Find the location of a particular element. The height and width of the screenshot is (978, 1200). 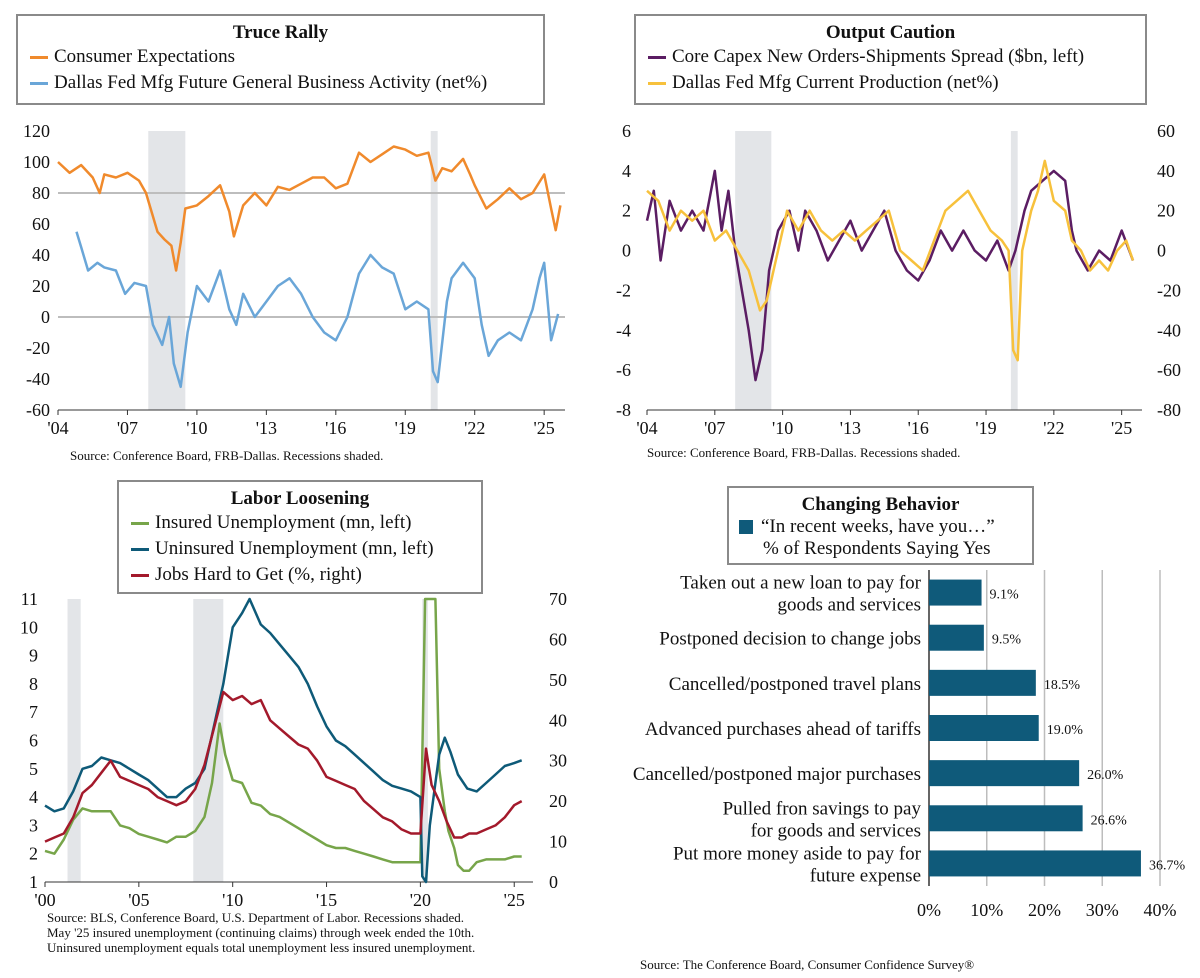

bar-value-label: 19.0% is located at coordinates (1065, 730).